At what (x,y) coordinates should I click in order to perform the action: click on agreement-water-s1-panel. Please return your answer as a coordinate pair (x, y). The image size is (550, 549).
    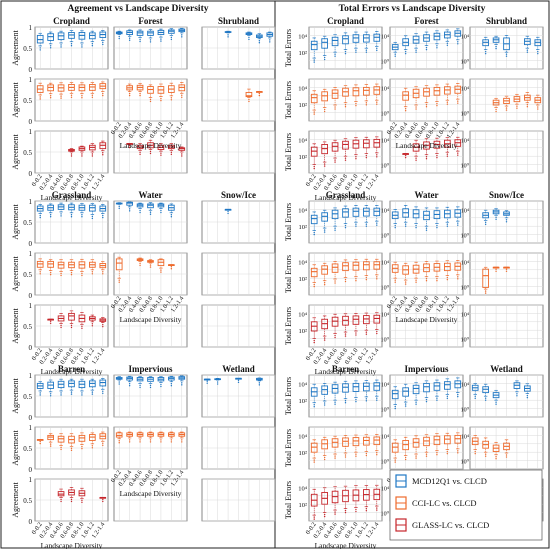
    Looking at the image, I should click on (150, 274).